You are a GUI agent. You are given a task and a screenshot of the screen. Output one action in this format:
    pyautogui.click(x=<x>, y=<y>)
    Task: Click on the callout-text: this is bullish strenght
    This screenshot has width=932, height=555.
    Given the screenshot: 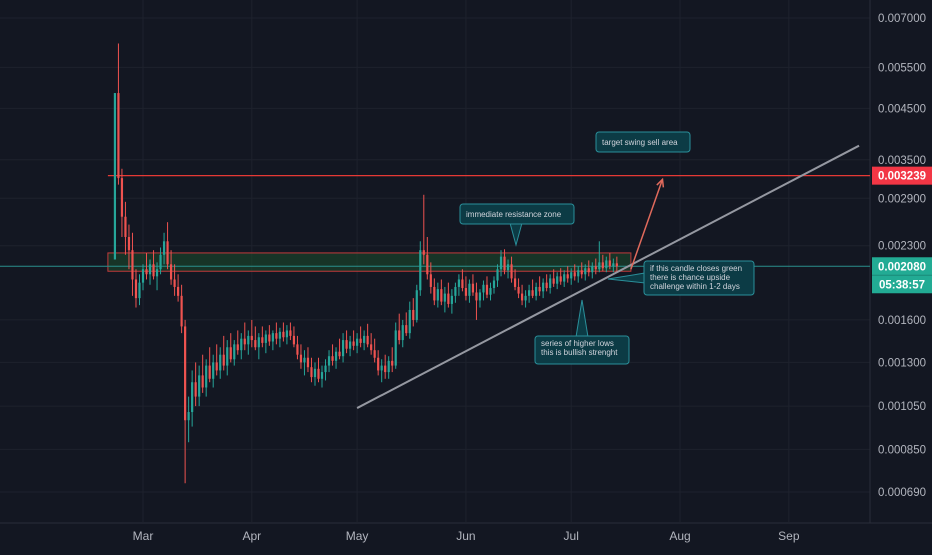 What is the action you would take?
    pyautogui.click(x=579, y=352)
    